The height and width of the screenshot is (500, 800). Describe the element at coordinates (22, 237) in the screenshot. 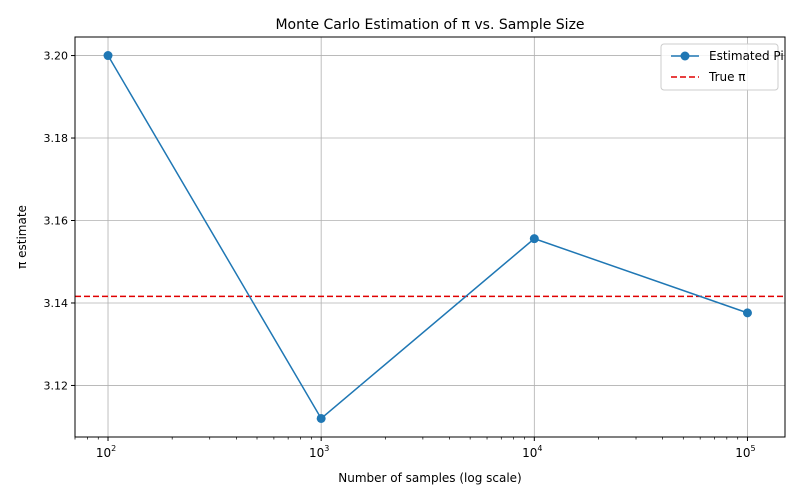

I see `y-axis-label: π estimate` at that location.